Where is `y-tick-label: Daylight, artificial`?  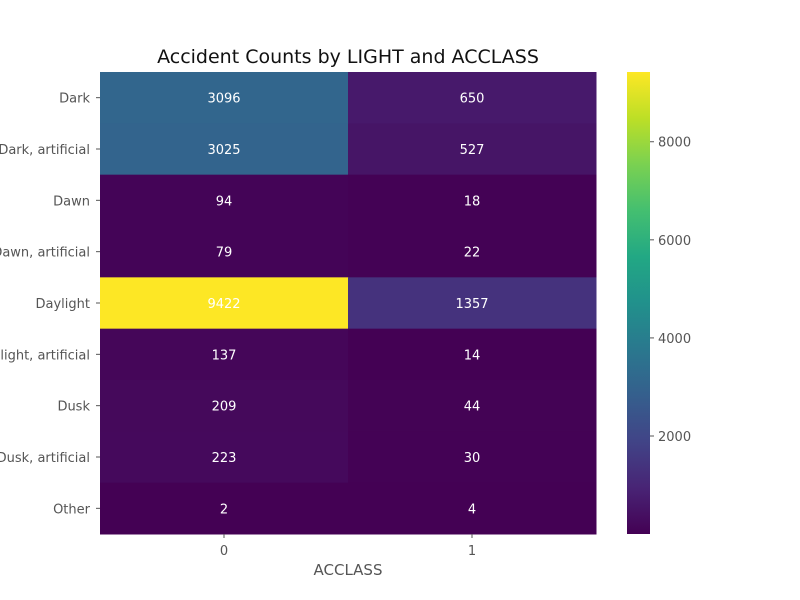 y-tick-label: Daylight, artificial is located at coordinates (45, 355).